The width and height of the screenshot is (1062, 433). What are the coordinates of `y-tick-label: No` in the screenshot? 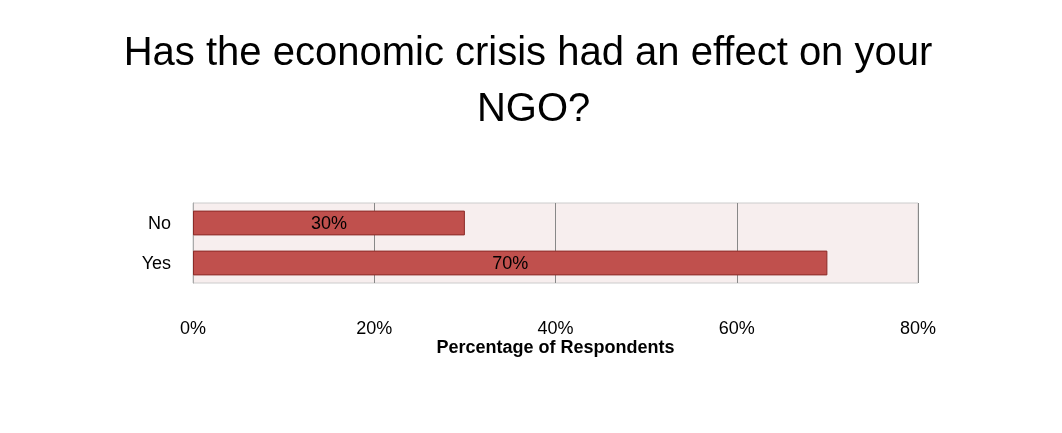 It's located at (159, 223).